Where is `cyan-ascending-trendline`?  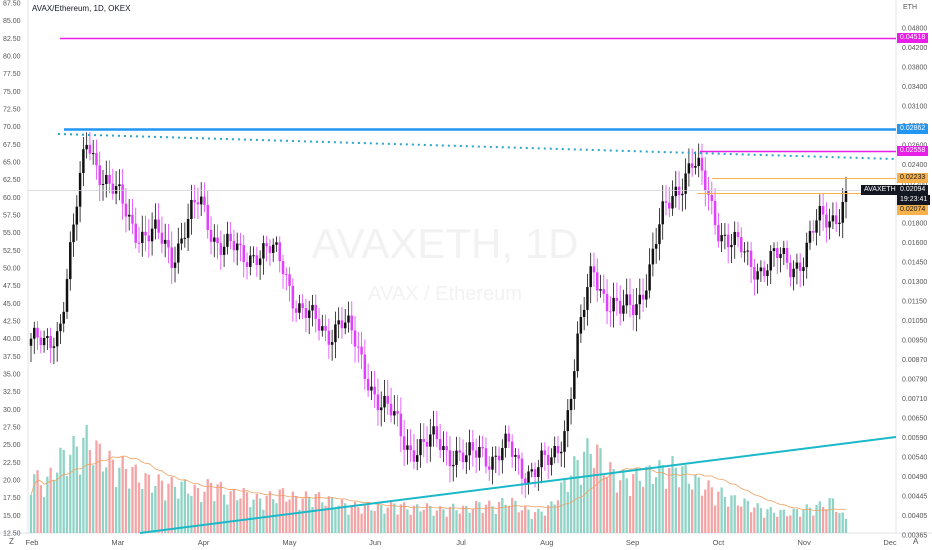
cyan-ascending-trendline is located at coordinates (518, 485).